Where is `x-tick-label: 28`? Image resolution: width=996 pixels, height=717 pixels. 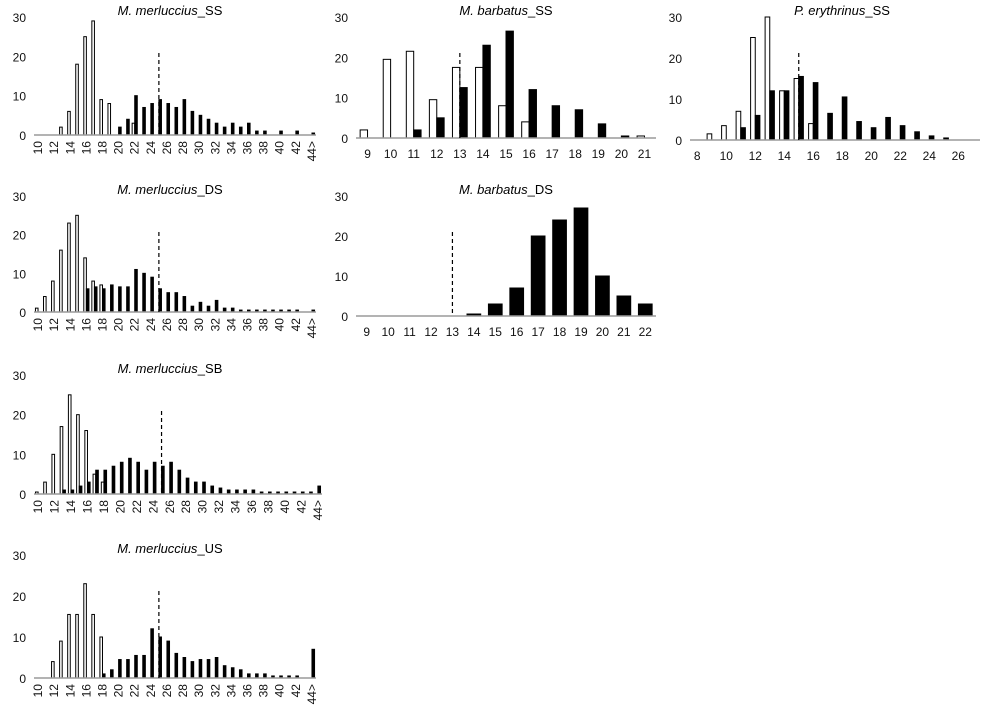 x-tick-label: 28 is located at coordinates (183, 691).